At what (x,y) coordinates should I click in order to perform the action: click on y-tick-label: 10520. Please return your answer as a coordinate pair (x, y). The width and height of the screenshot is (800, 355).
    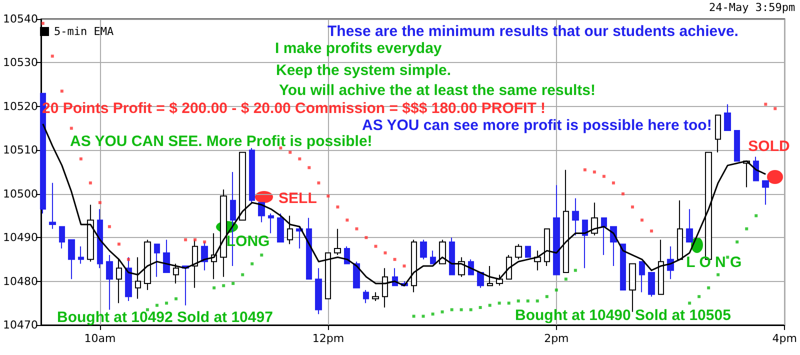
    Looking at the image, I should click on (20, 106).